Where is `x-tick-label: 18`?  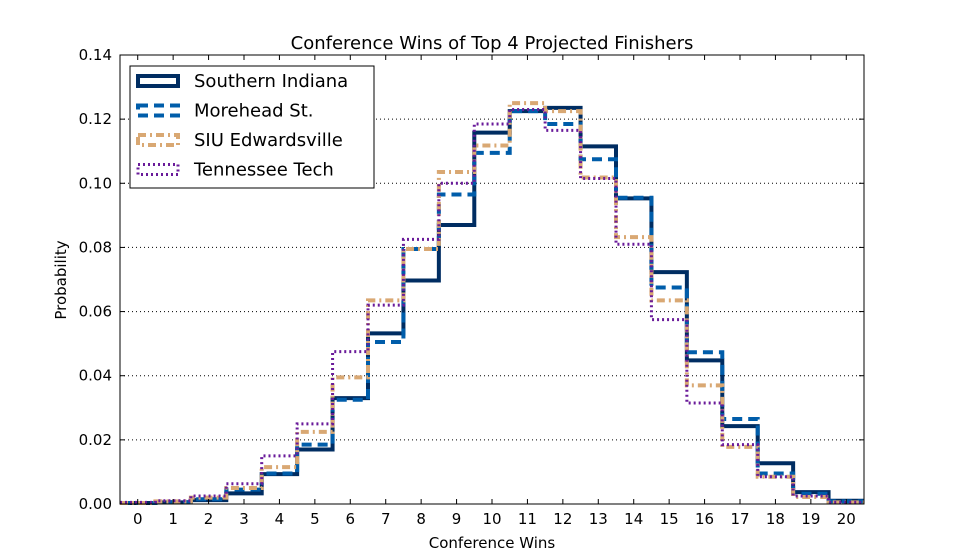
x-tick-label: 18 is located at coordinates (775, 519).